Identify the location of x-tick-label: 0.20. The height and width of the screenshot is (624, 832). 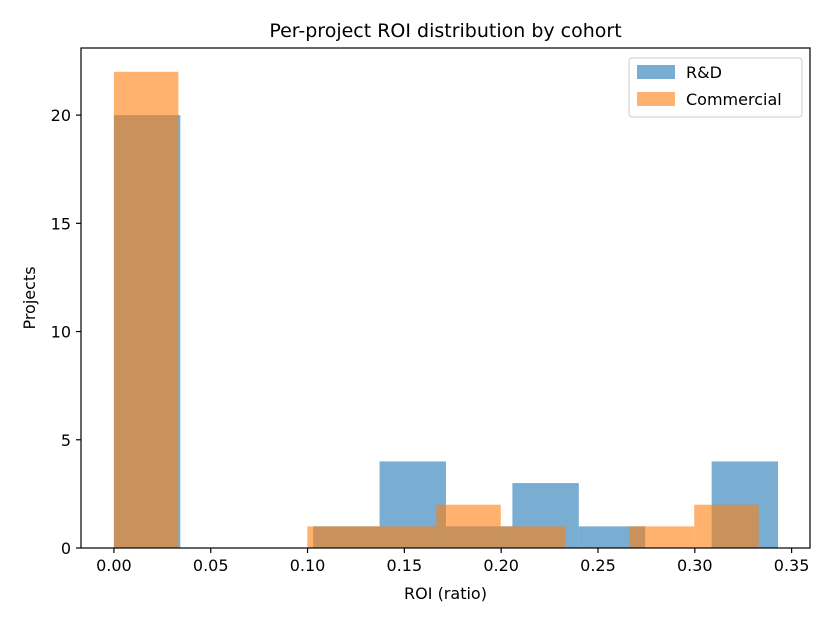
(501, 565).